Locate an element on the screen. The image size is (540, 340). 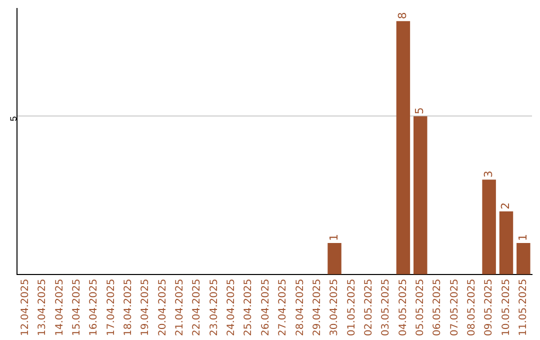
data-label: 8 is located at coordinates (403, 16).